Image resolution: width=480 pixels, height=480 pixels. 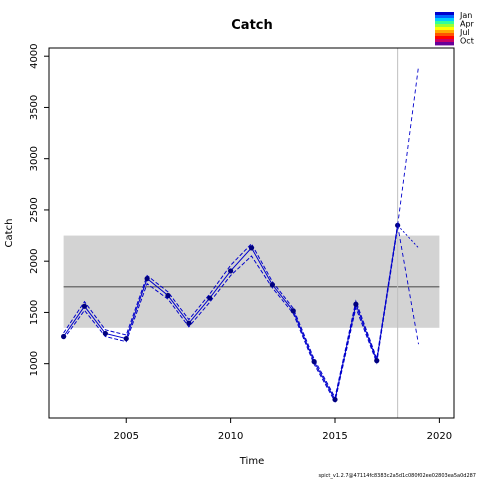 I want to click on x-axis-label: Time, so click(x=251, y=461).